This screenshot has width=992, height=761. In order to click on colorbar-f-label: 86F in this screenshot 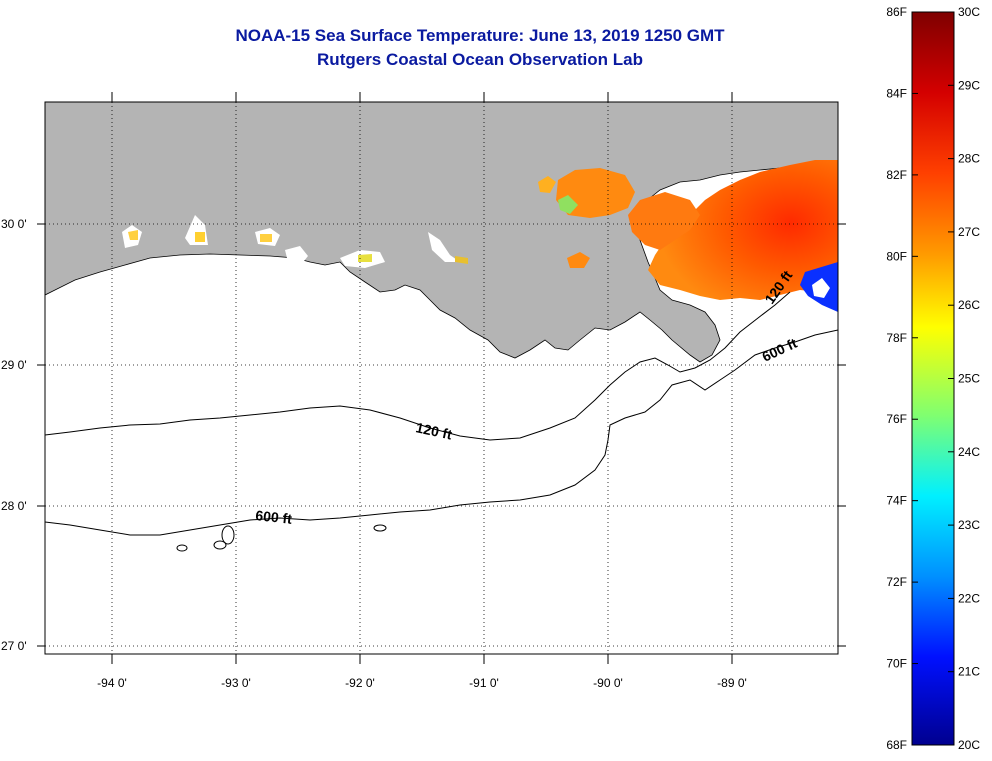, I will do `click(896, 12)`.